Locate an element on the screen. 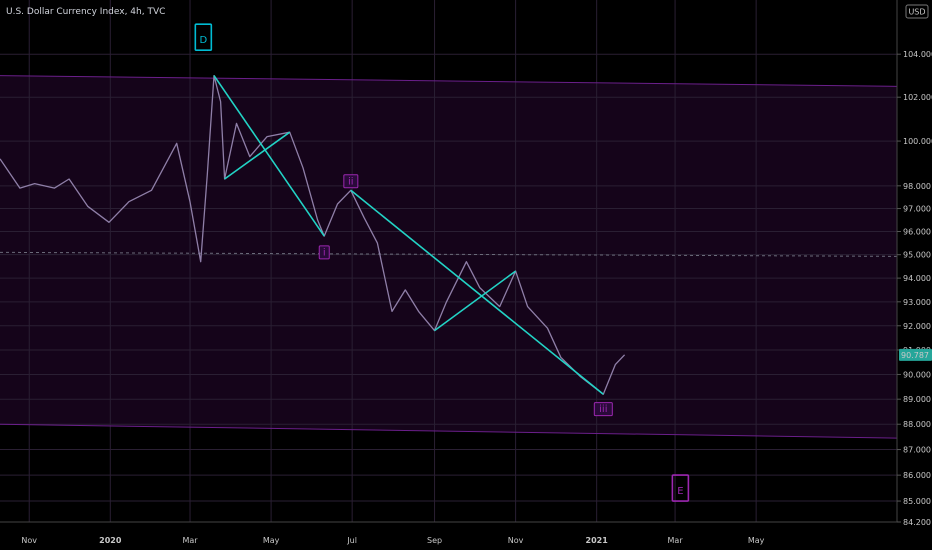  channel-lower-line is located at coordinates (449, 431).